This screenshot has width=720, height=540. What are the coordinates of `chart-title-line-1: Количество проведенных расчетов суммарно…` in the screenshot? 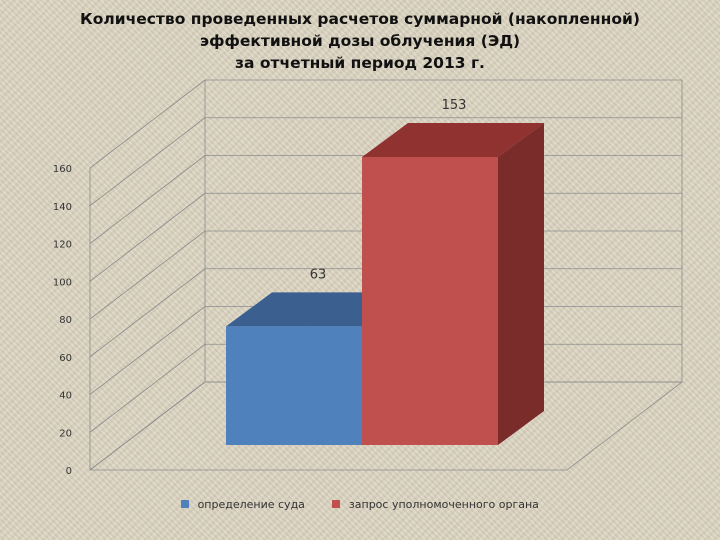 It's located at (360, 19).